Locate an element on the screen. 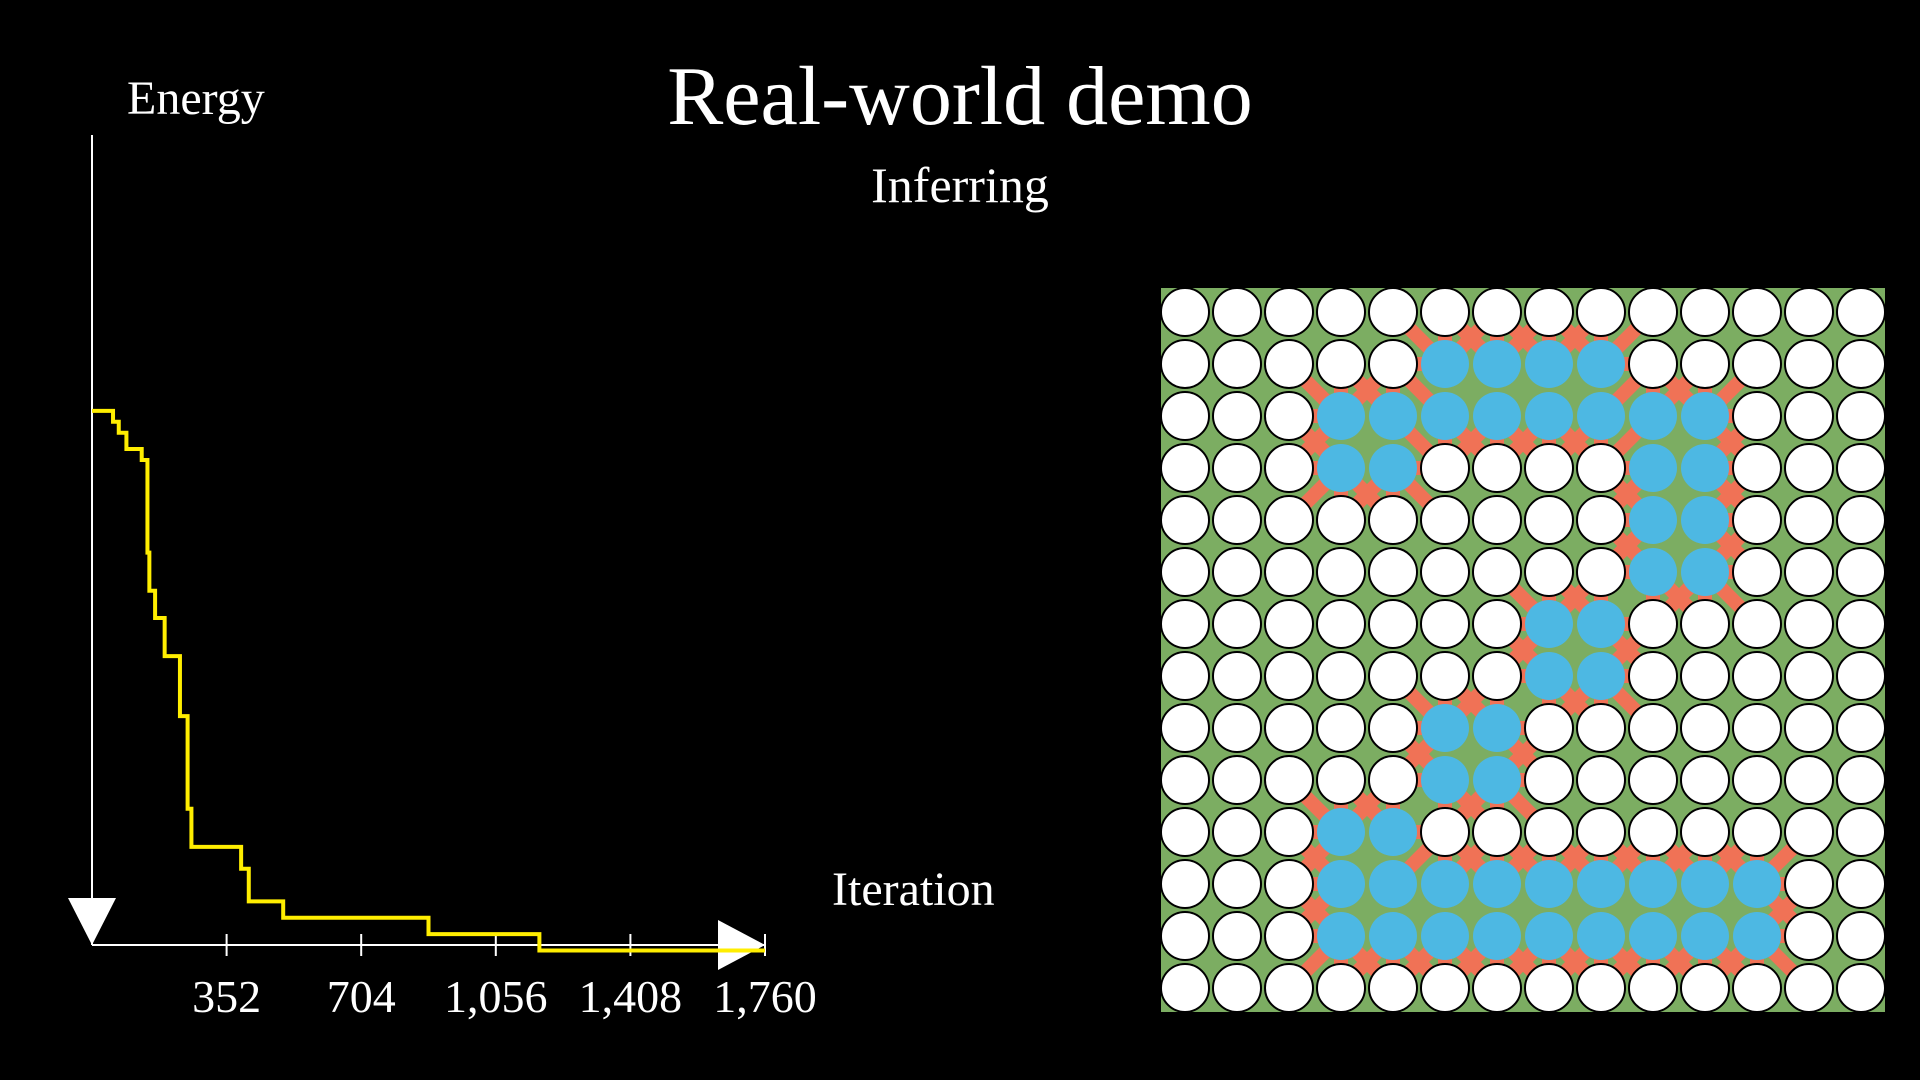 The width and height of the screenshot is (1920, 1080). x-tick-label: 1,408 is located at coordinates (631, 996).